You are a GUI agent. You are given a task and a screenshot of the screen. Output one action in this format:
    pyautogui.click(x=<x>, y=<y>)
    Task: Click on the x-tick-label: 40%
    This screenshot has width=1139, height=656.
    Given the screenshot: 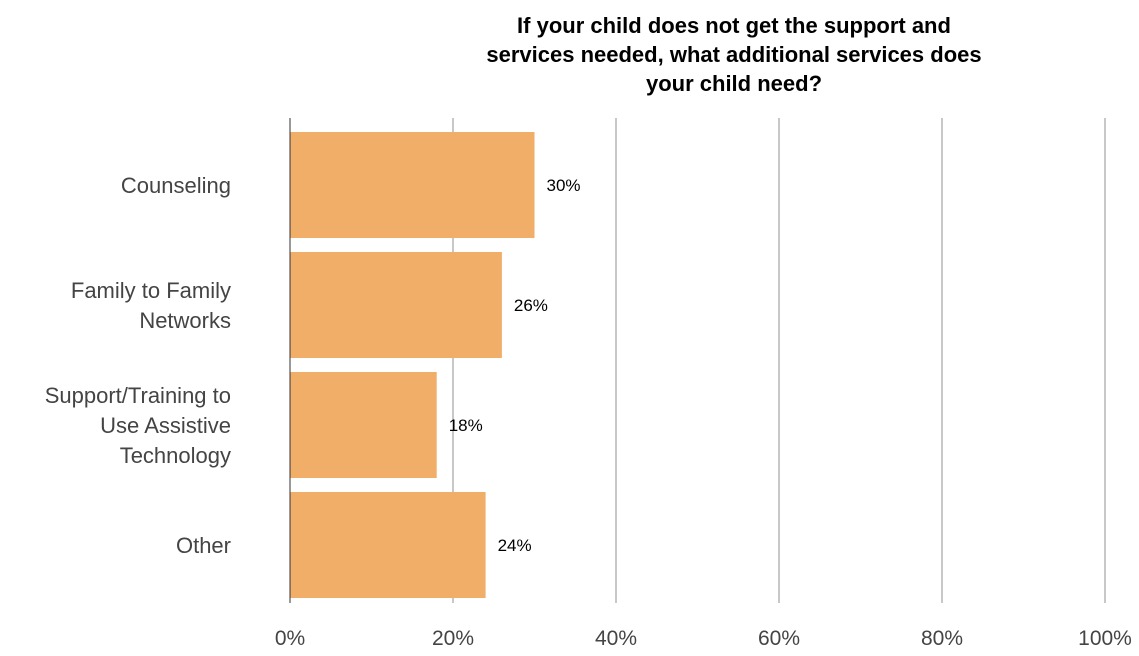 What is the action you would take?
    pyautogui.click(x=616, y=638)
    